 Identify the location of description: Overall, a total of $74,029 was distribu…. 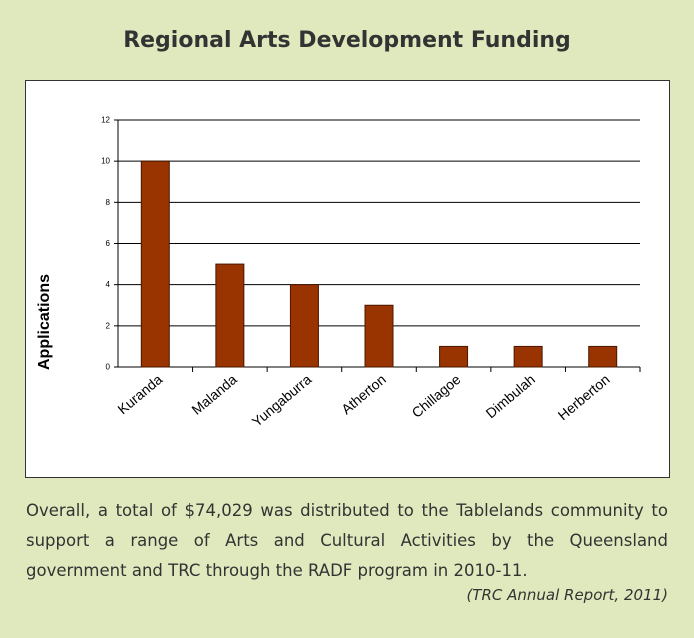
(347, 540).